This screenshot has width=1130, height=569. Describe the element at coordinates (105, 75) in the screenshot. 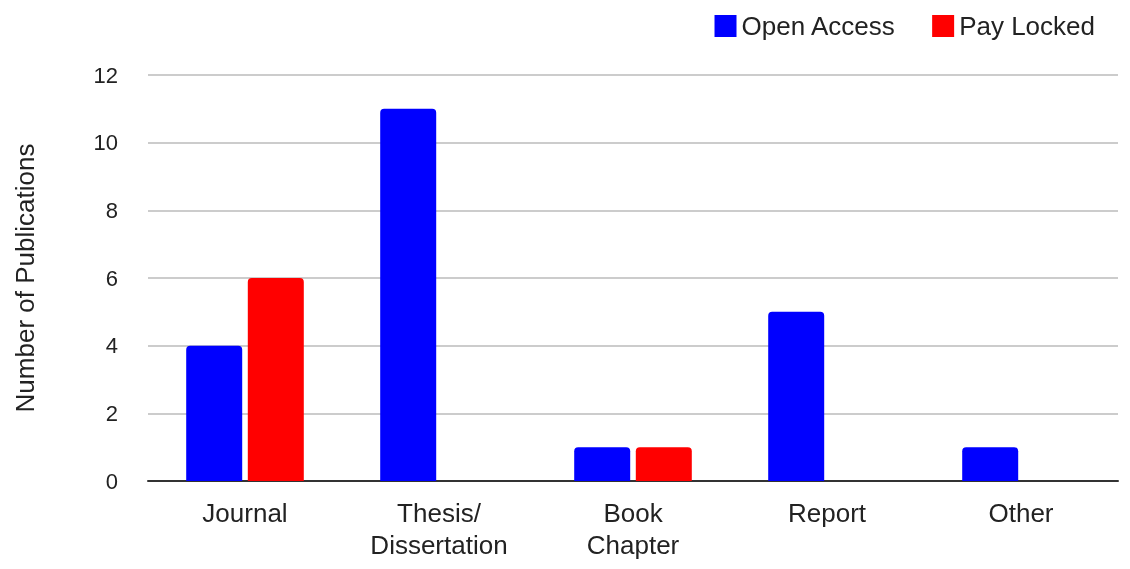

I see `y-tick-label: 12` at that location.